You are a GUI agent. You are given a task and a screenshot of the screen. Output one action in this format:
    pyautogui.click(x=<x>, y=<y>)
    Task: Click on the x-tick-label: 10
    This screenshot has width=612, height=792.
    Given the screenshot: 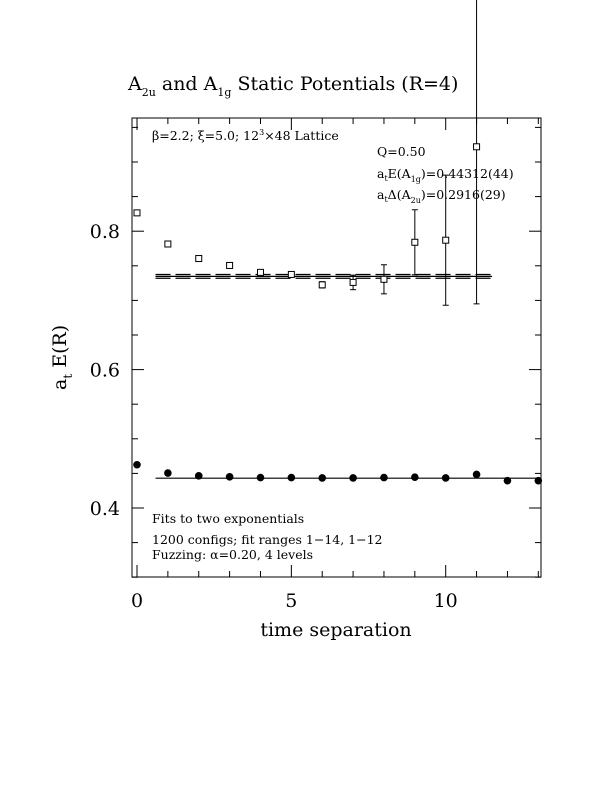 What is the action you would take?
    pyautogui.click(x=446, y=601)
    